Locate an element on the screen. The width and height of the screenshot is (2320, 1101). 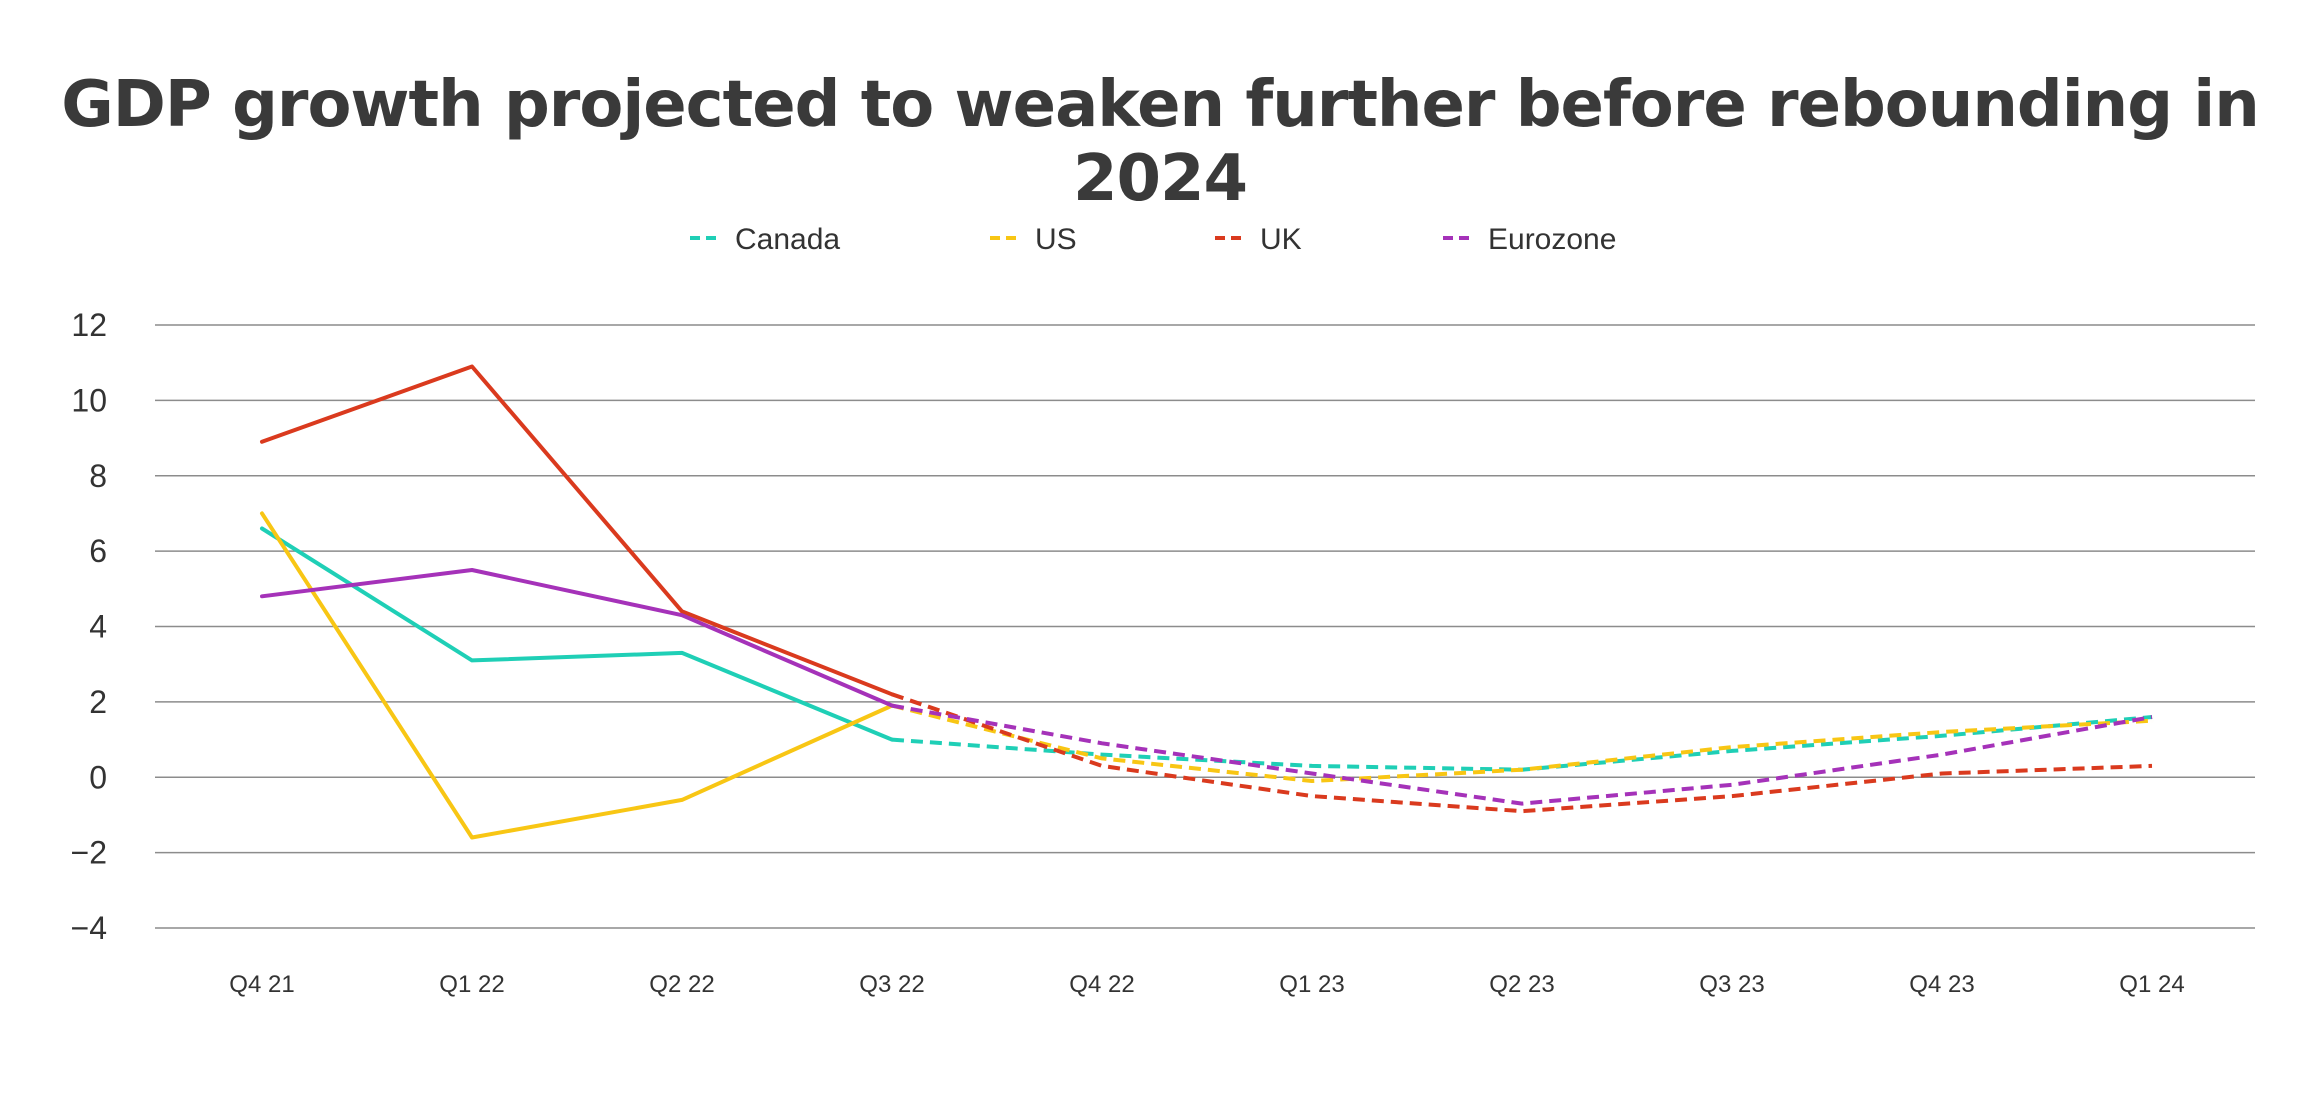
legend-item-eurozone: Eurozone is located at coordinates (1529, 239).